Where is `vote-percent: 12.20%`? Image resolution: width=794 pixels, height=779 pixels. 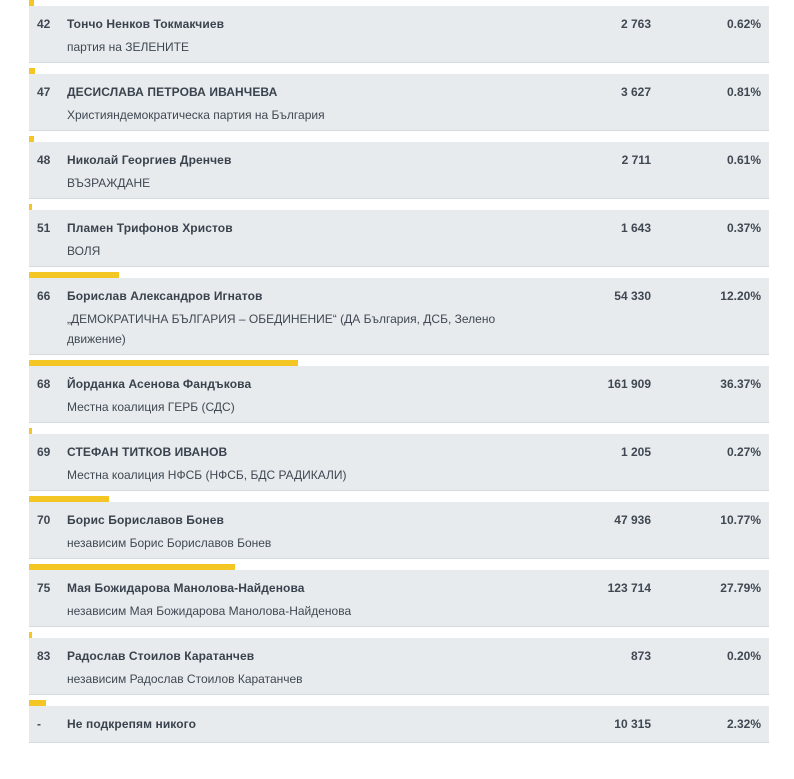
vote-percent: 12.20% is located at coordinates (740, 296).